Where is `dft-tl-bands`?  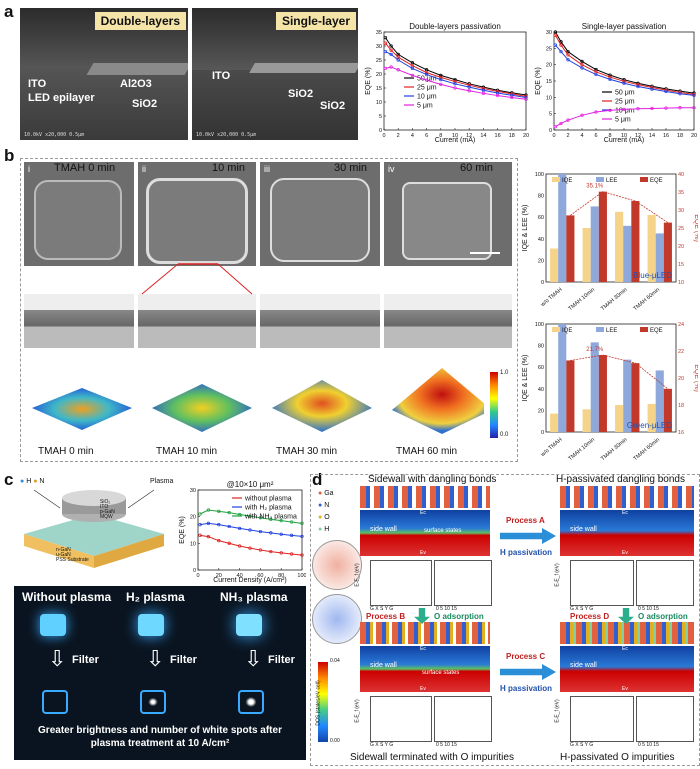
dft-tl-bands is located at coordinates (401, 583).